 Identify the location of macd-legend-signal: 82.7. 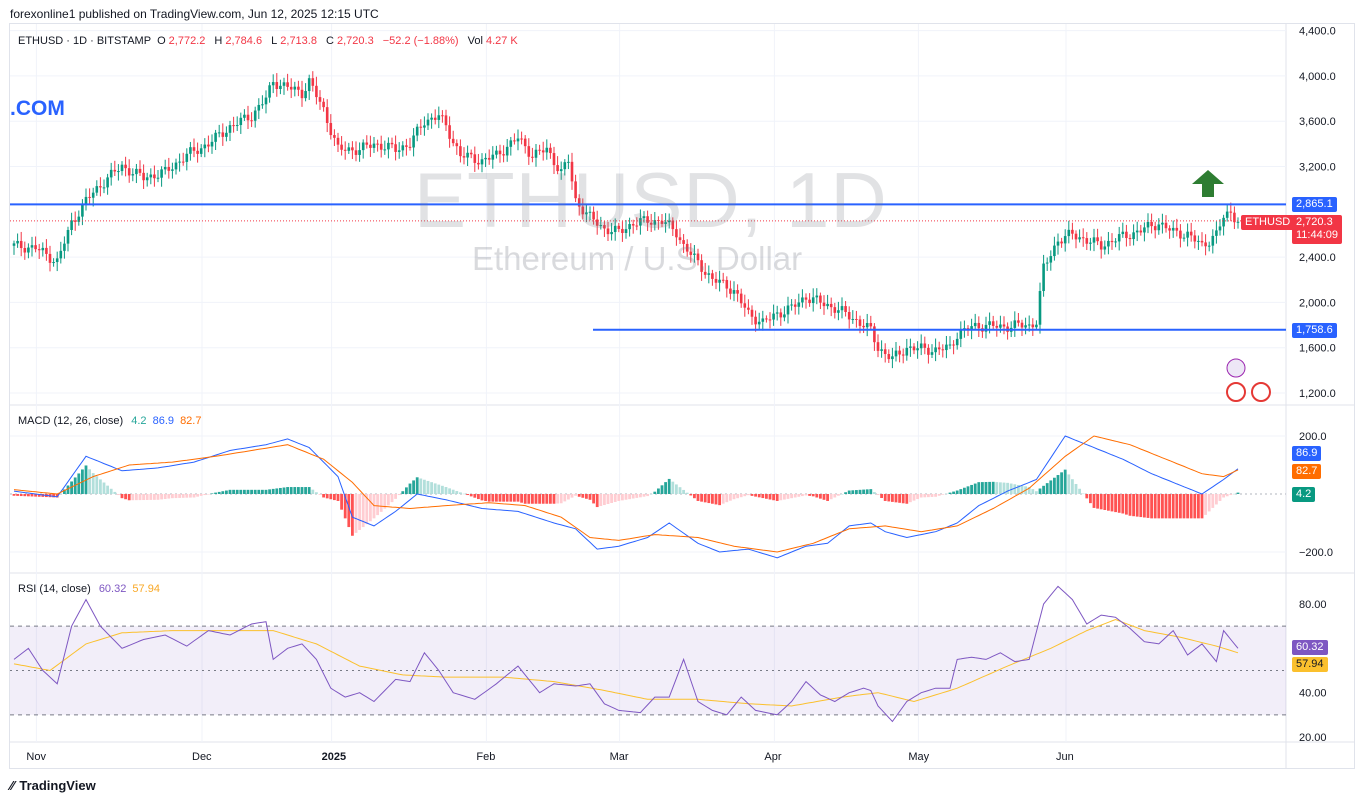
(191, 421).